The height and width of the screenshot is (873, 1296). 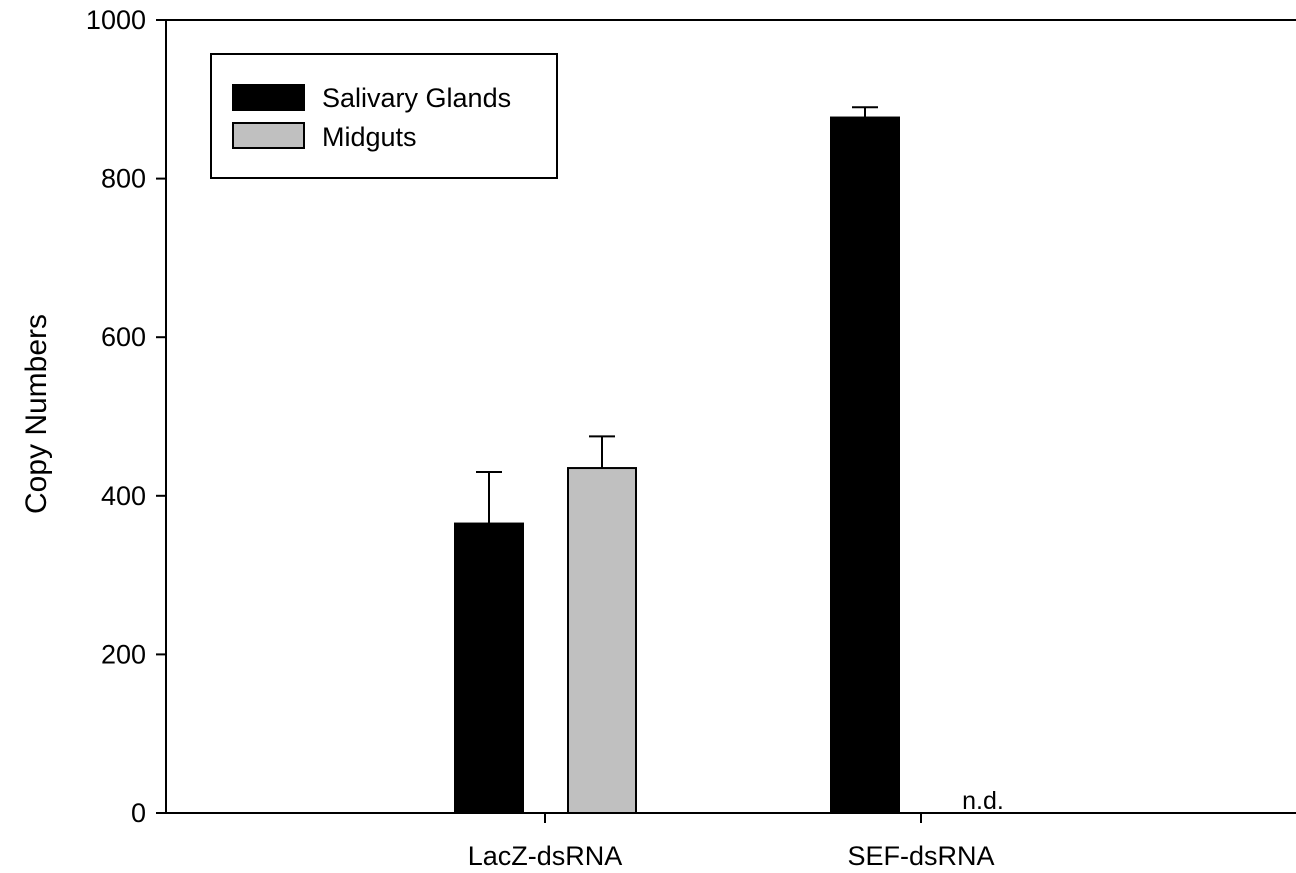 I want to click on legend-label-midguts: Midguts, so click(x=369, y=137).